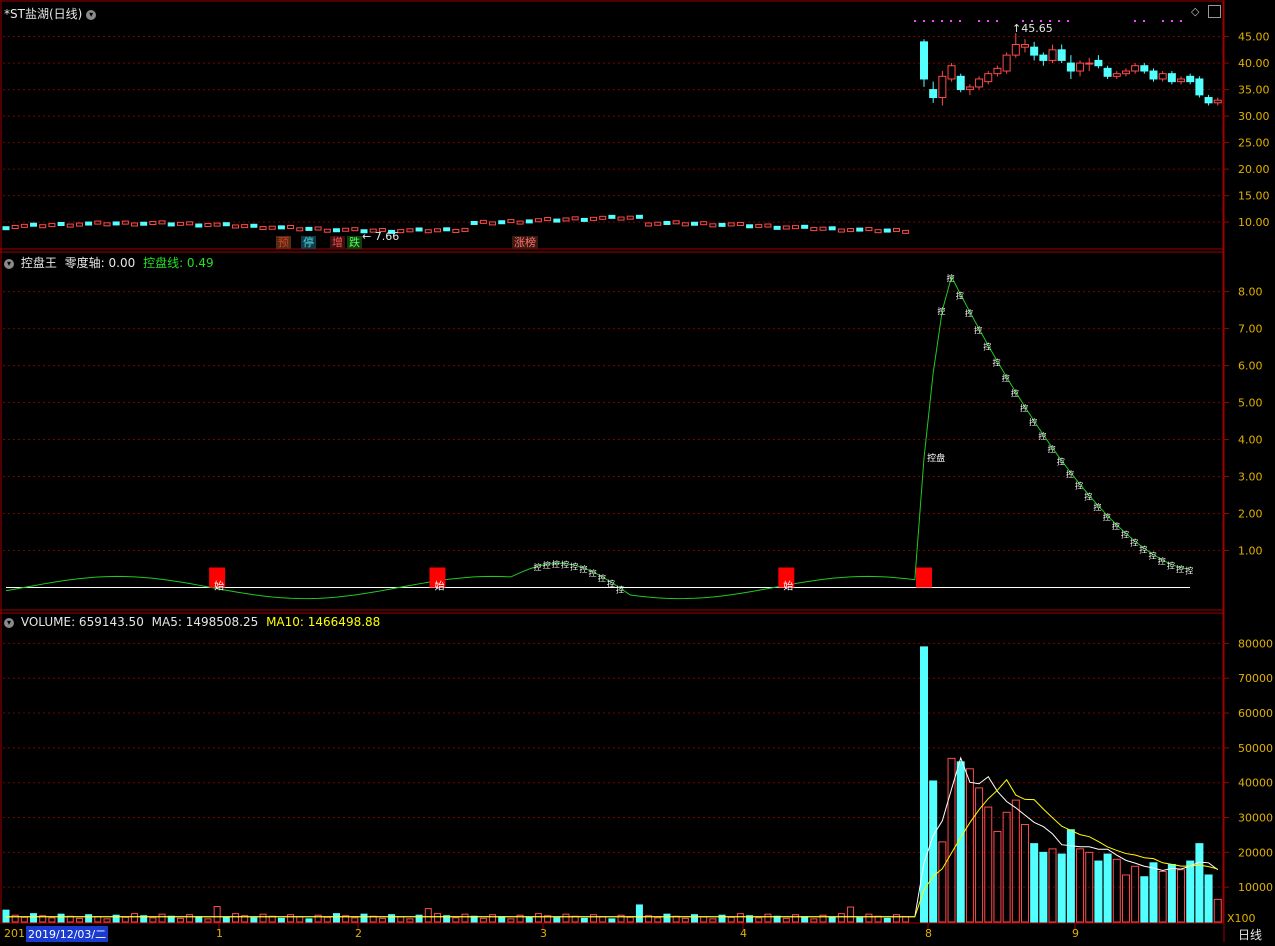 This screenshot has height=946, width=1275. I want to click on tag-yu-text: 预, so click(283, 242).